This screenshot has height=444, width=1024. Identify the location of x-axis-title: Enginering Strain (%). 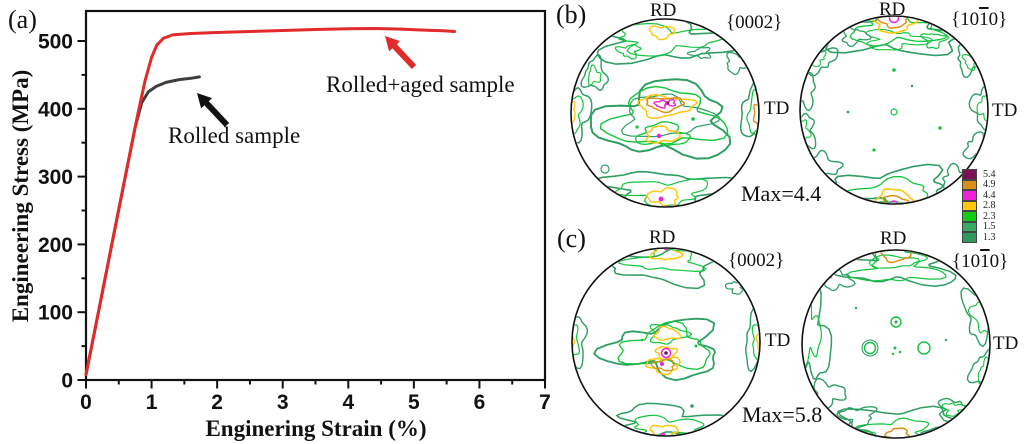
(315, 428).